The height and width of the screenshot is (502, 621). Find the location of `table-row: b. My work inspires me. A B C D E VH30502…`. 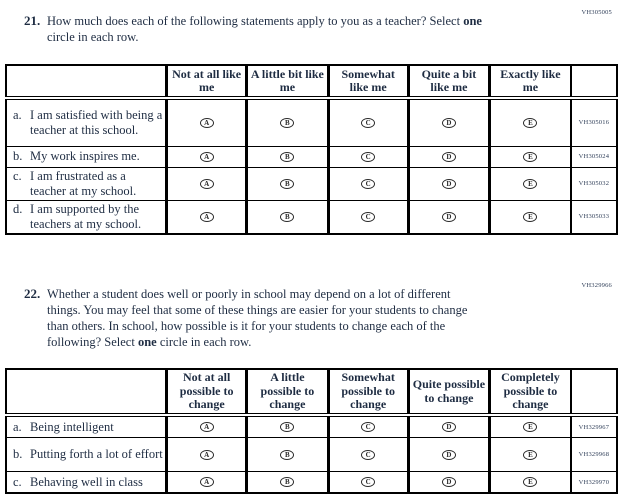

table-row: b. My work inspires me. A B C D E VH30502… is located at coordinates (311, 156).